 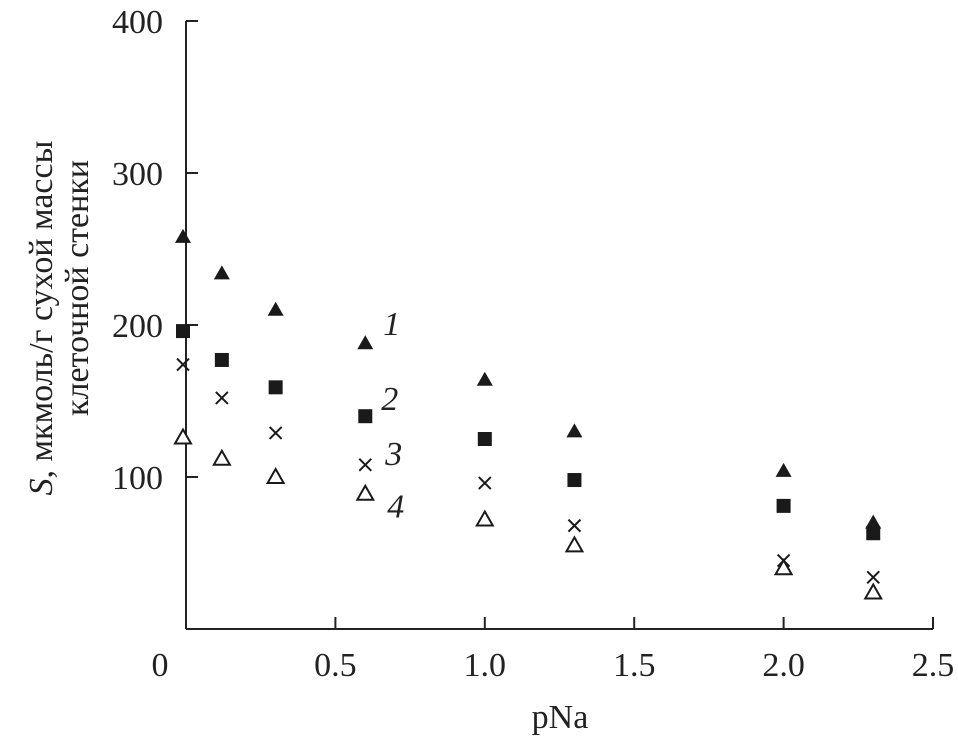 I want to click on y-tick-label: 100, so click(x=137, y=478).